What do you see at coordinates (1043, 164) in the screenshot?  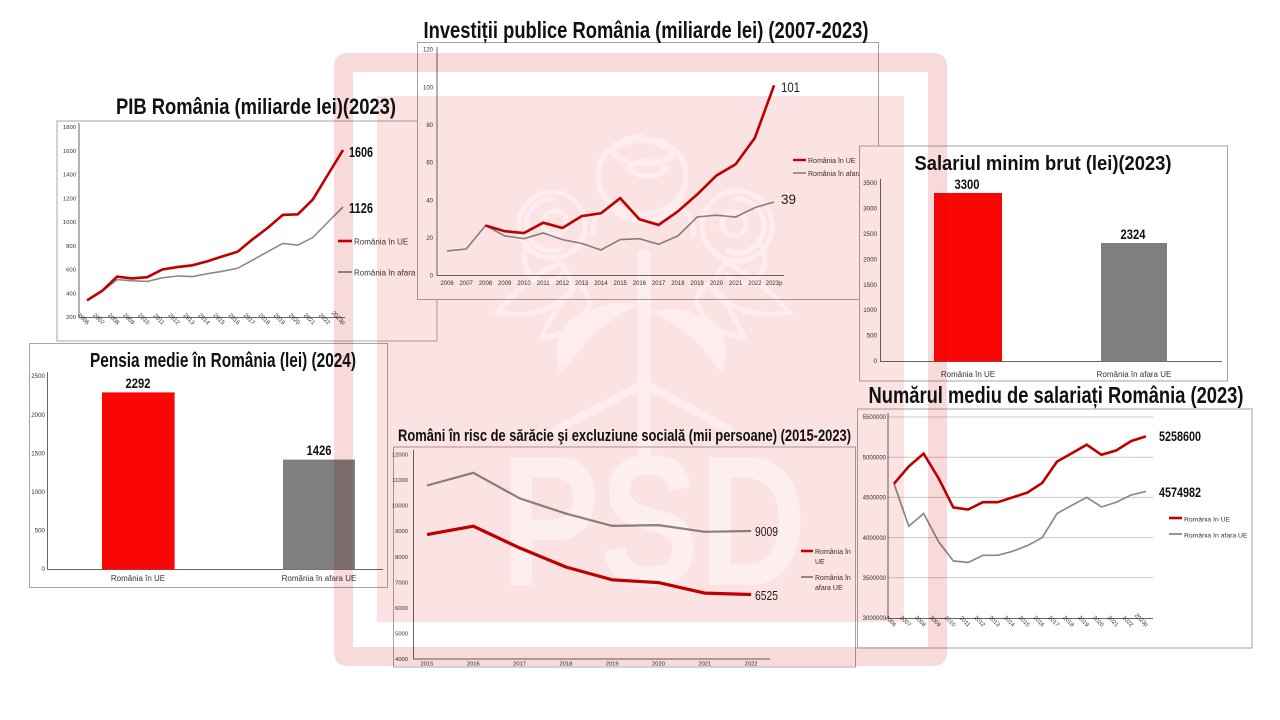 I see `svg-text:Salariul minim brut (lei)(2023: Salariul minim brut (lei)(2023)` at bounding box center [1043, 164].